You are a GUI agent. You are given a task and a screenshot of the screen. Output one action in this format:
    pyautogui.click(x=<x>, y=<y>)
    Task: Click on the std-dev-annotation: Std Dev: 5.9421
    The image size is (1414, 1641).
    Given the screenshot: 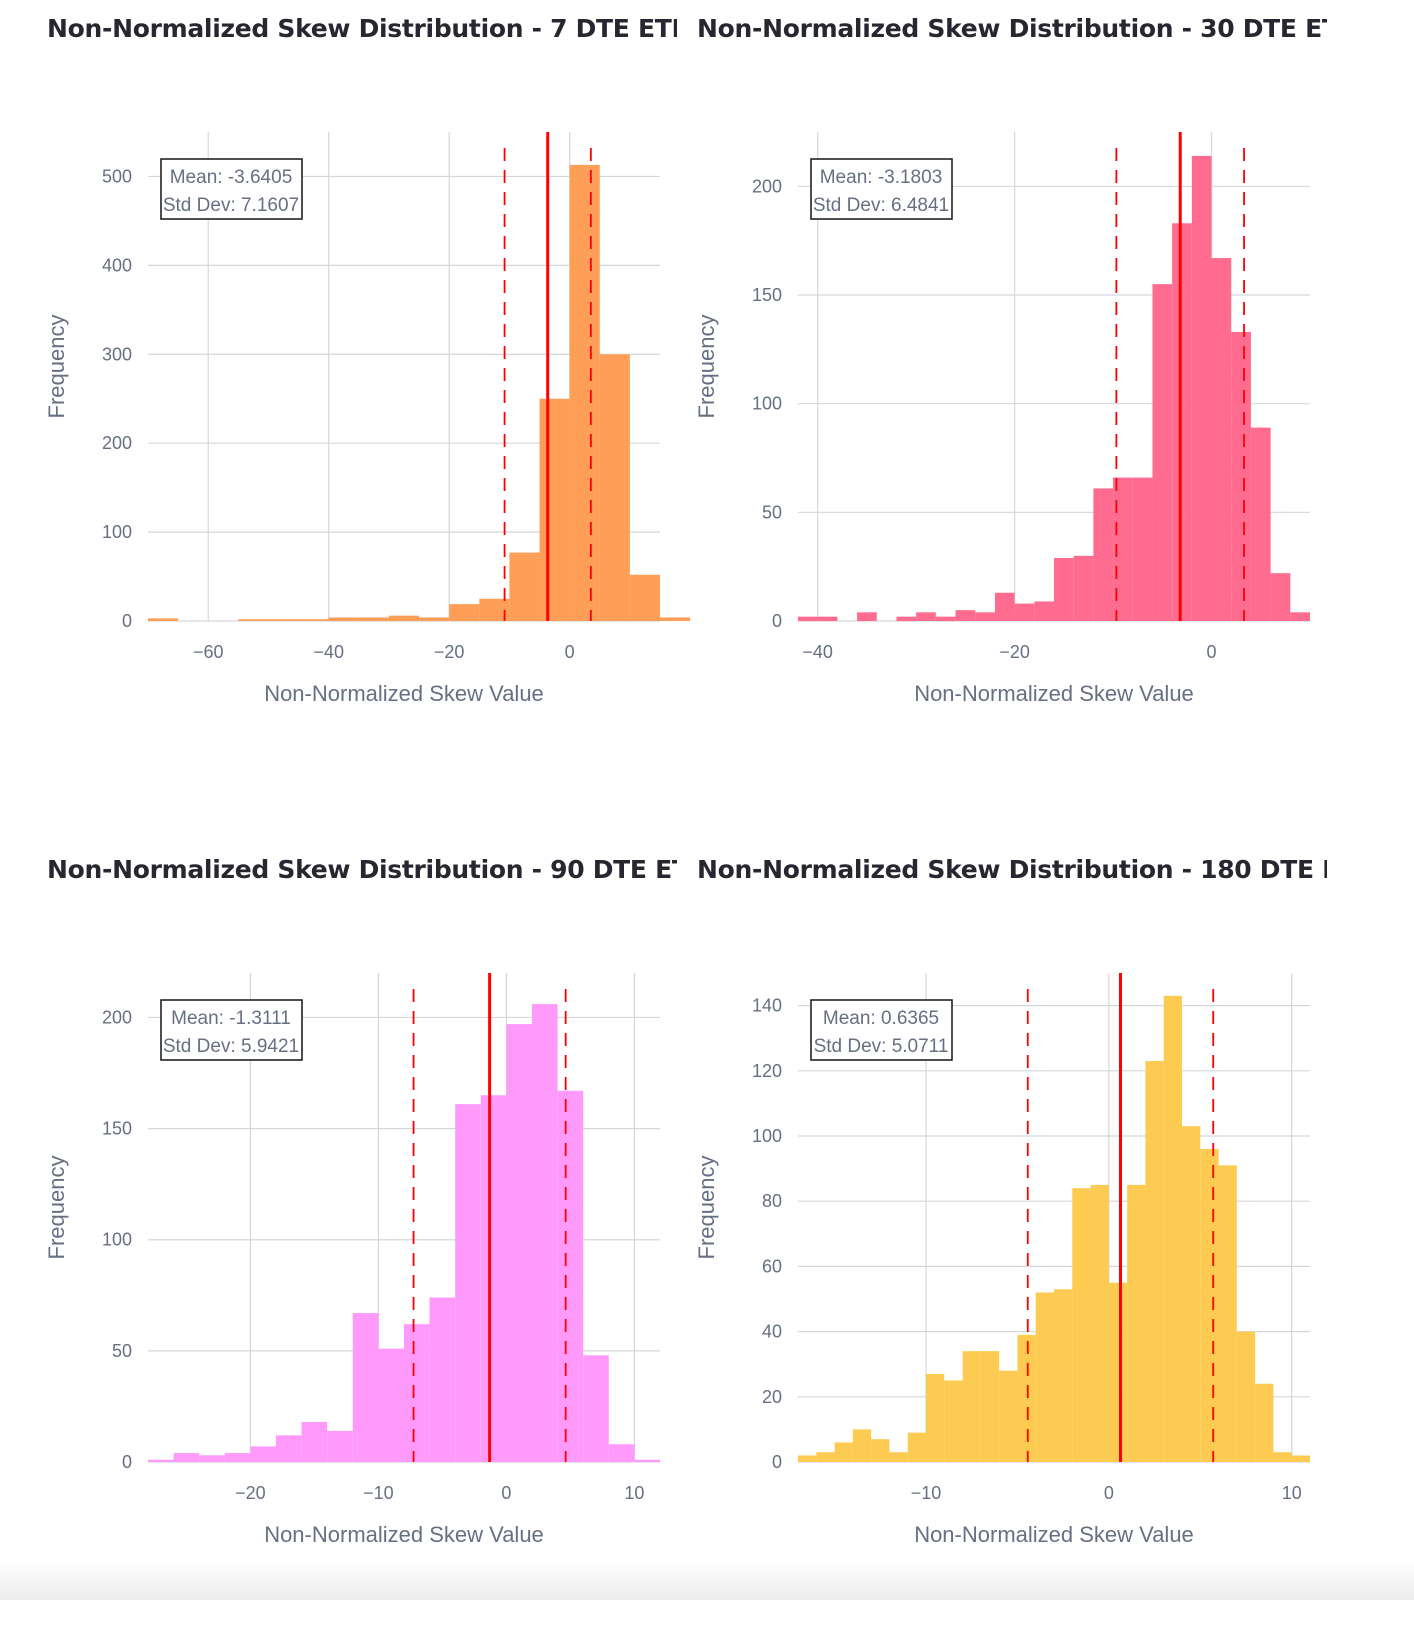 What is the action you would take?
    pyautogui.click(x=231, y=1046)
    